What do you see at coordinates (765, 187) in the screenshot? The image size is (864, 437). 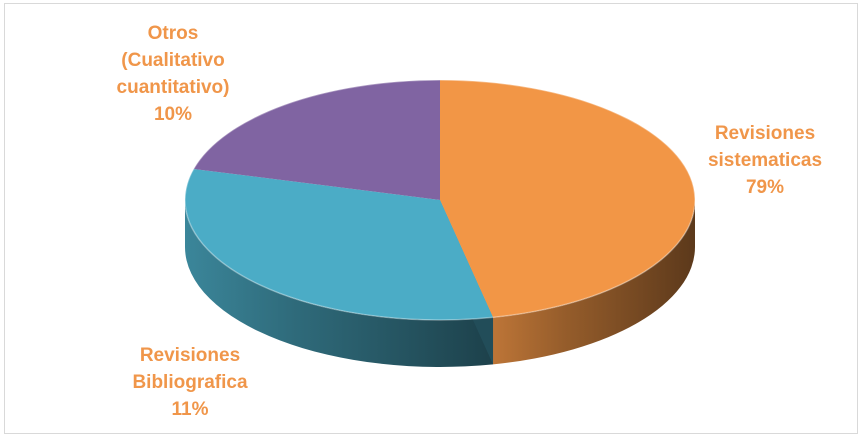 I see `label-percent: 79%` at bounding box center [765, 187].